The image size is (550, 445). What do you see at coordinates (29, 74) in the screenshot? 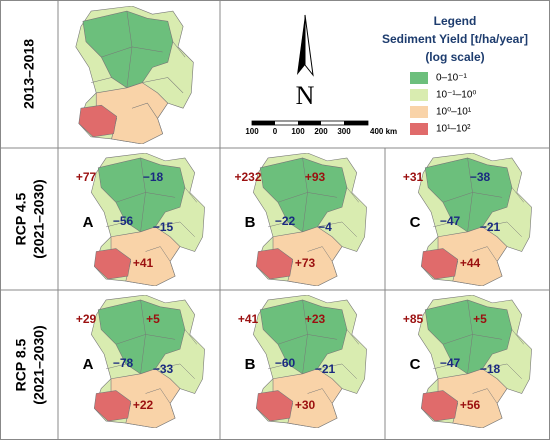
I see `row-label: 2013–2018` at bounding box center [29, 74].